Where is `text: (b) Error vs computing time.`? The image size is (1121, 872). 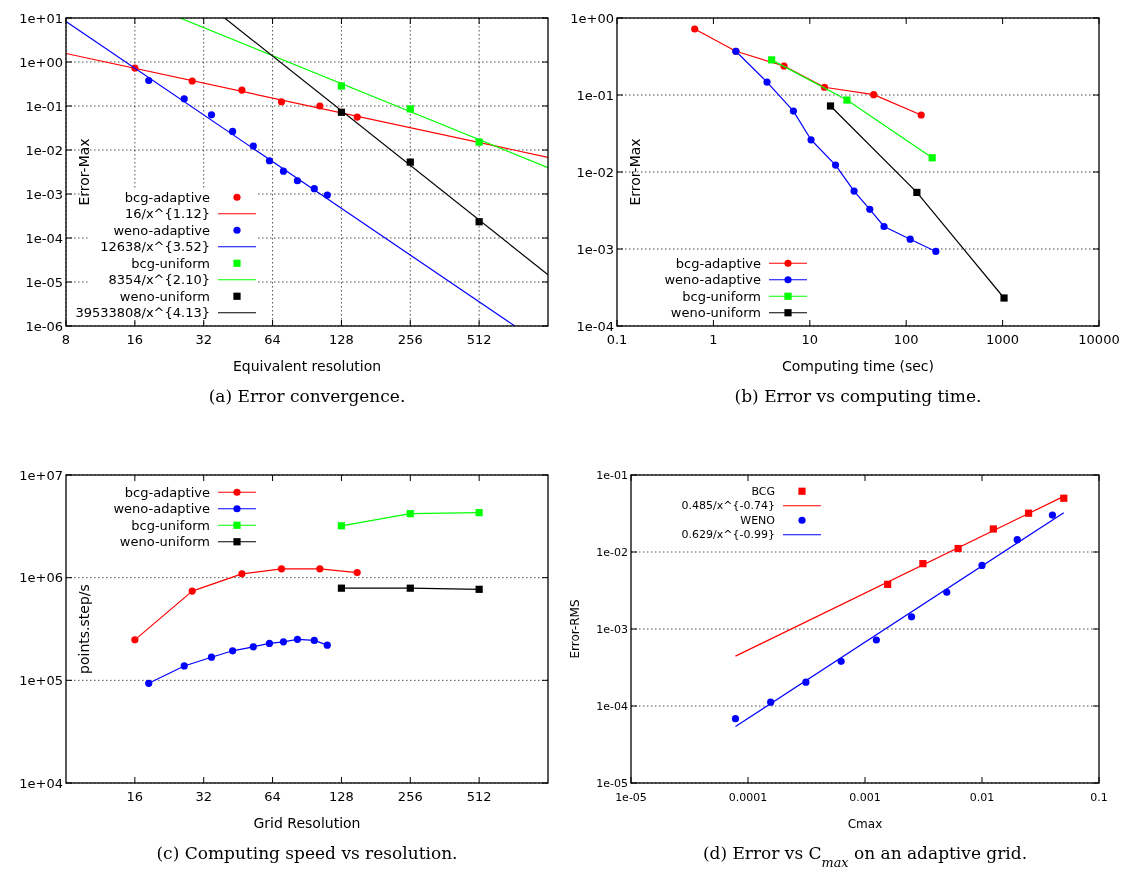
text: (b) Error vs computing time. is located at coordinates (858, 396).